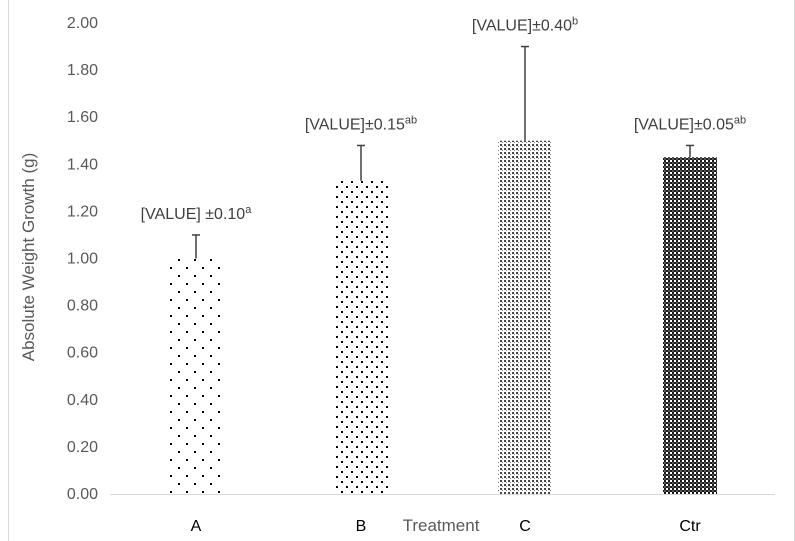 The height and width of the screenshot is (541, 795). I want to click on bar-b, so click(361, 337).